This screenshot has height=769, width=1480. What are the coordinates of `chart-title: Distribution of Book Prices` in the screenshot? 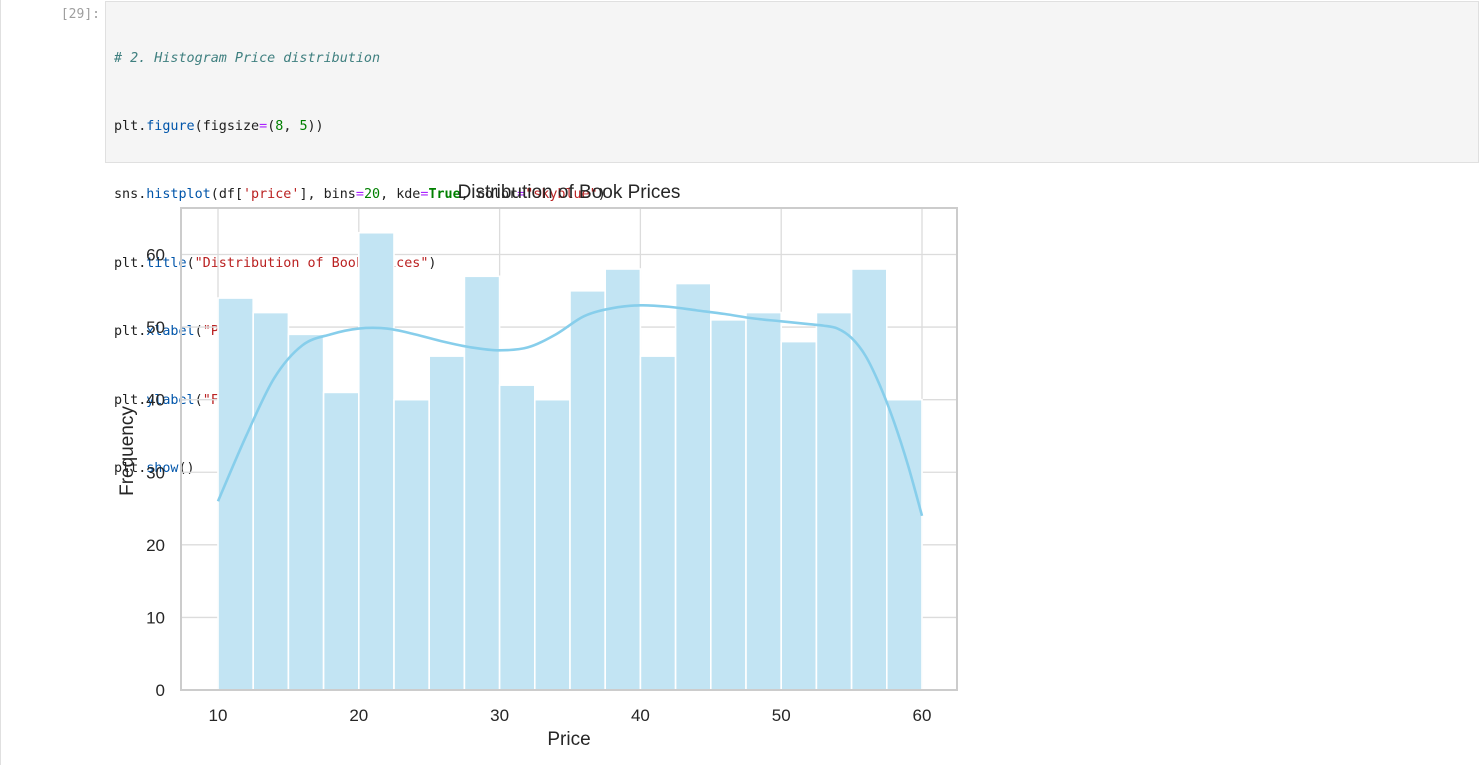 It's located at (569, 192).